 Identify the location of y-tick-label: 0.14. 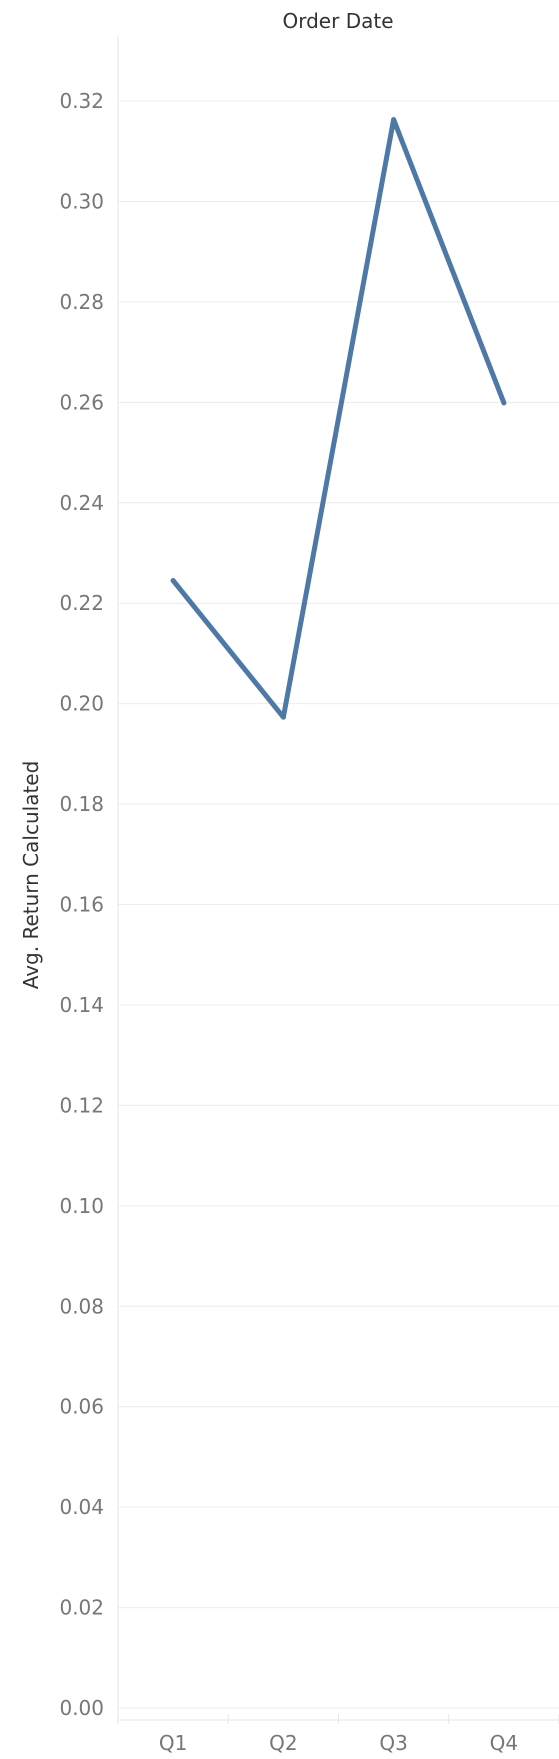
(81, 1005).